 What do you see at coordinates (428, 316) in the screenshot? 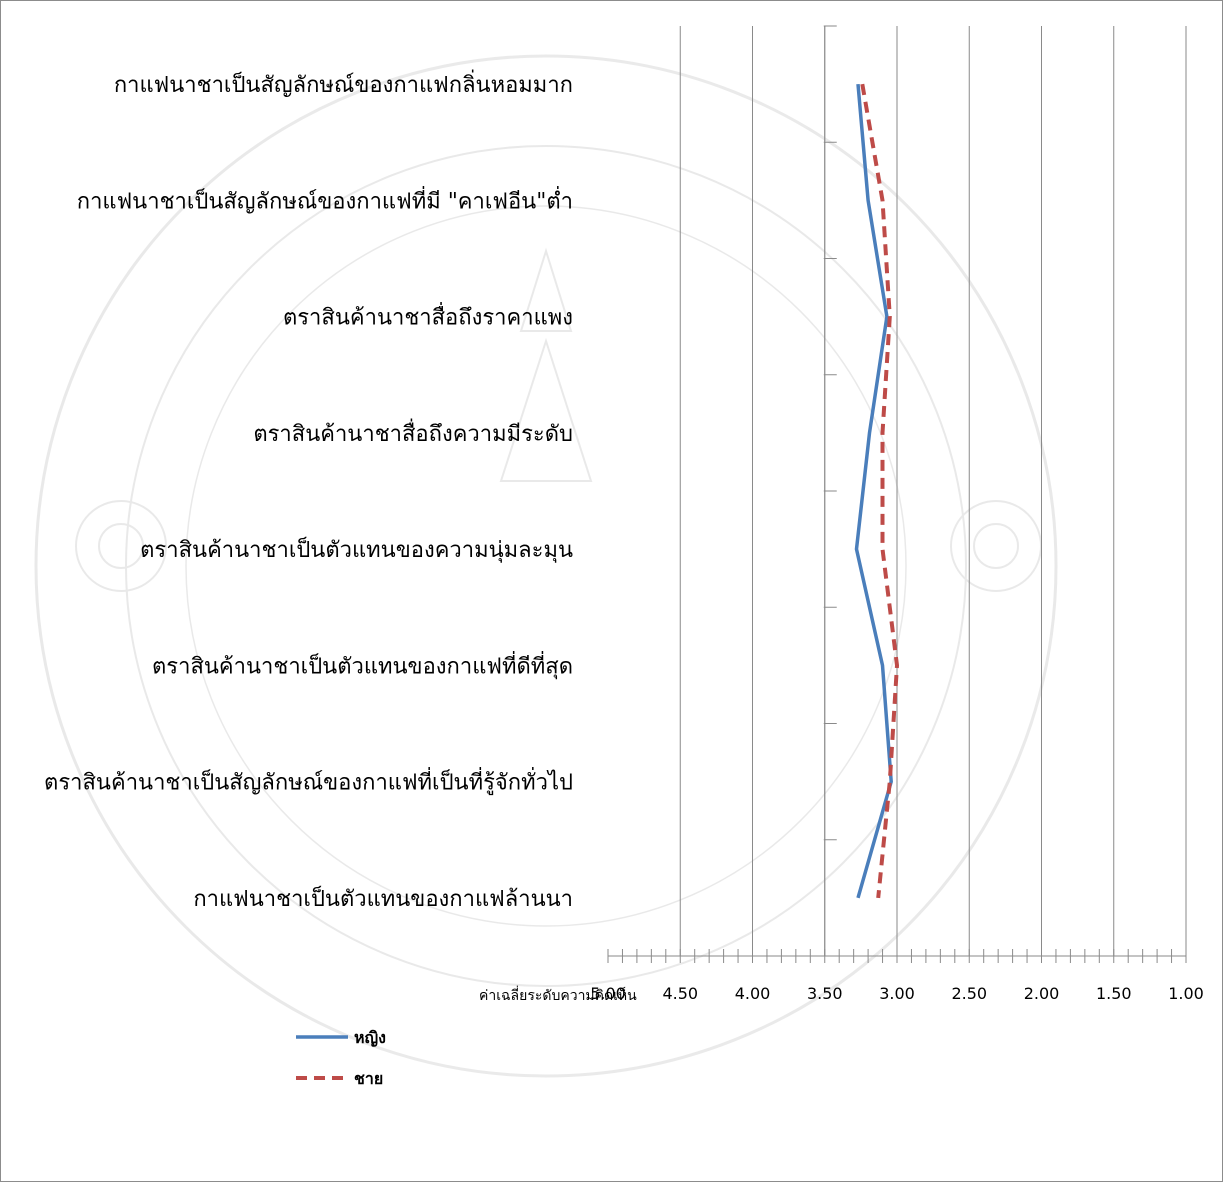
I see `category-label: ตราสินค้านาชาสื่อถึงราคาแพง` at bounding box center [428, 316].